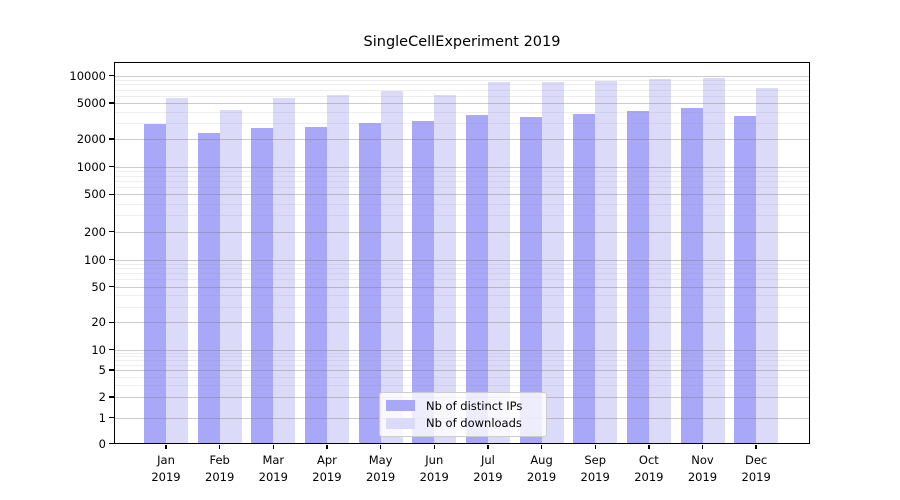 The height and width of the screenshot is (500, 900). Describe the element at coordinates (462, 42) in the screenshot. I see `chart-title: SingleCellExperiment 2019` at that location.